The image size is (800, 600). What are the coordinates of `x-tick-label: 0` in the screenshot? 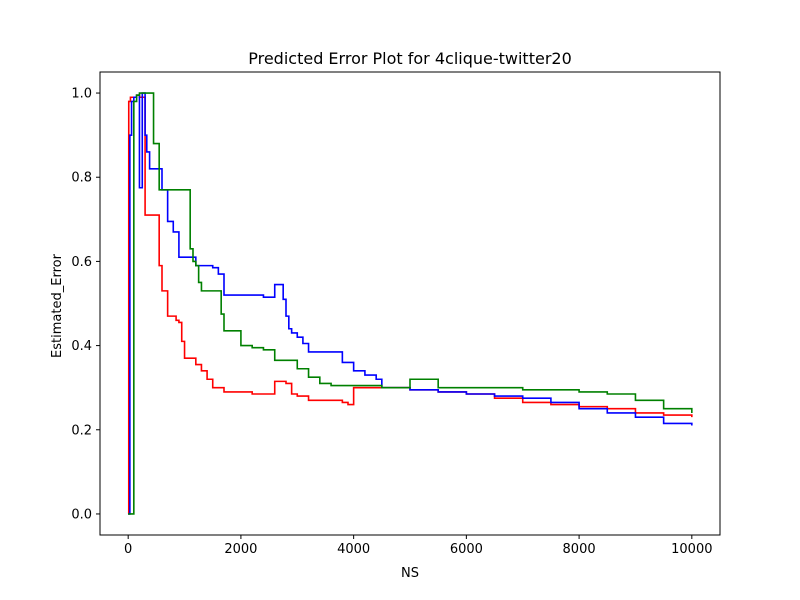 It's located at (128, 549).